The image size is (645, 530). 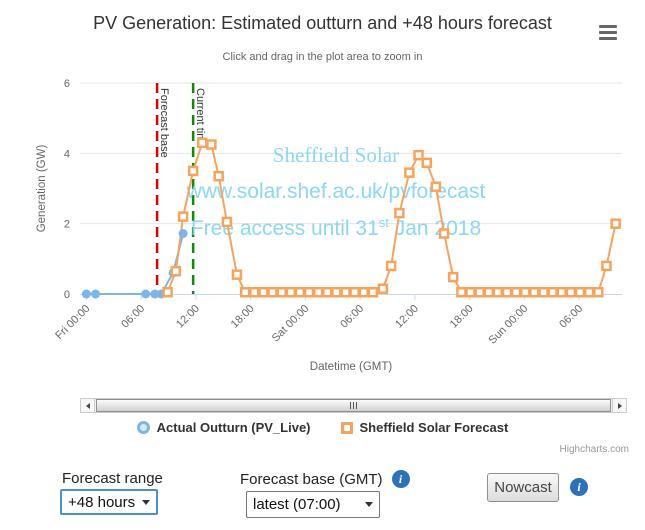 I want to click on forecast-base-row: Forecast base (GMT) i, so click(x=325, y=479).